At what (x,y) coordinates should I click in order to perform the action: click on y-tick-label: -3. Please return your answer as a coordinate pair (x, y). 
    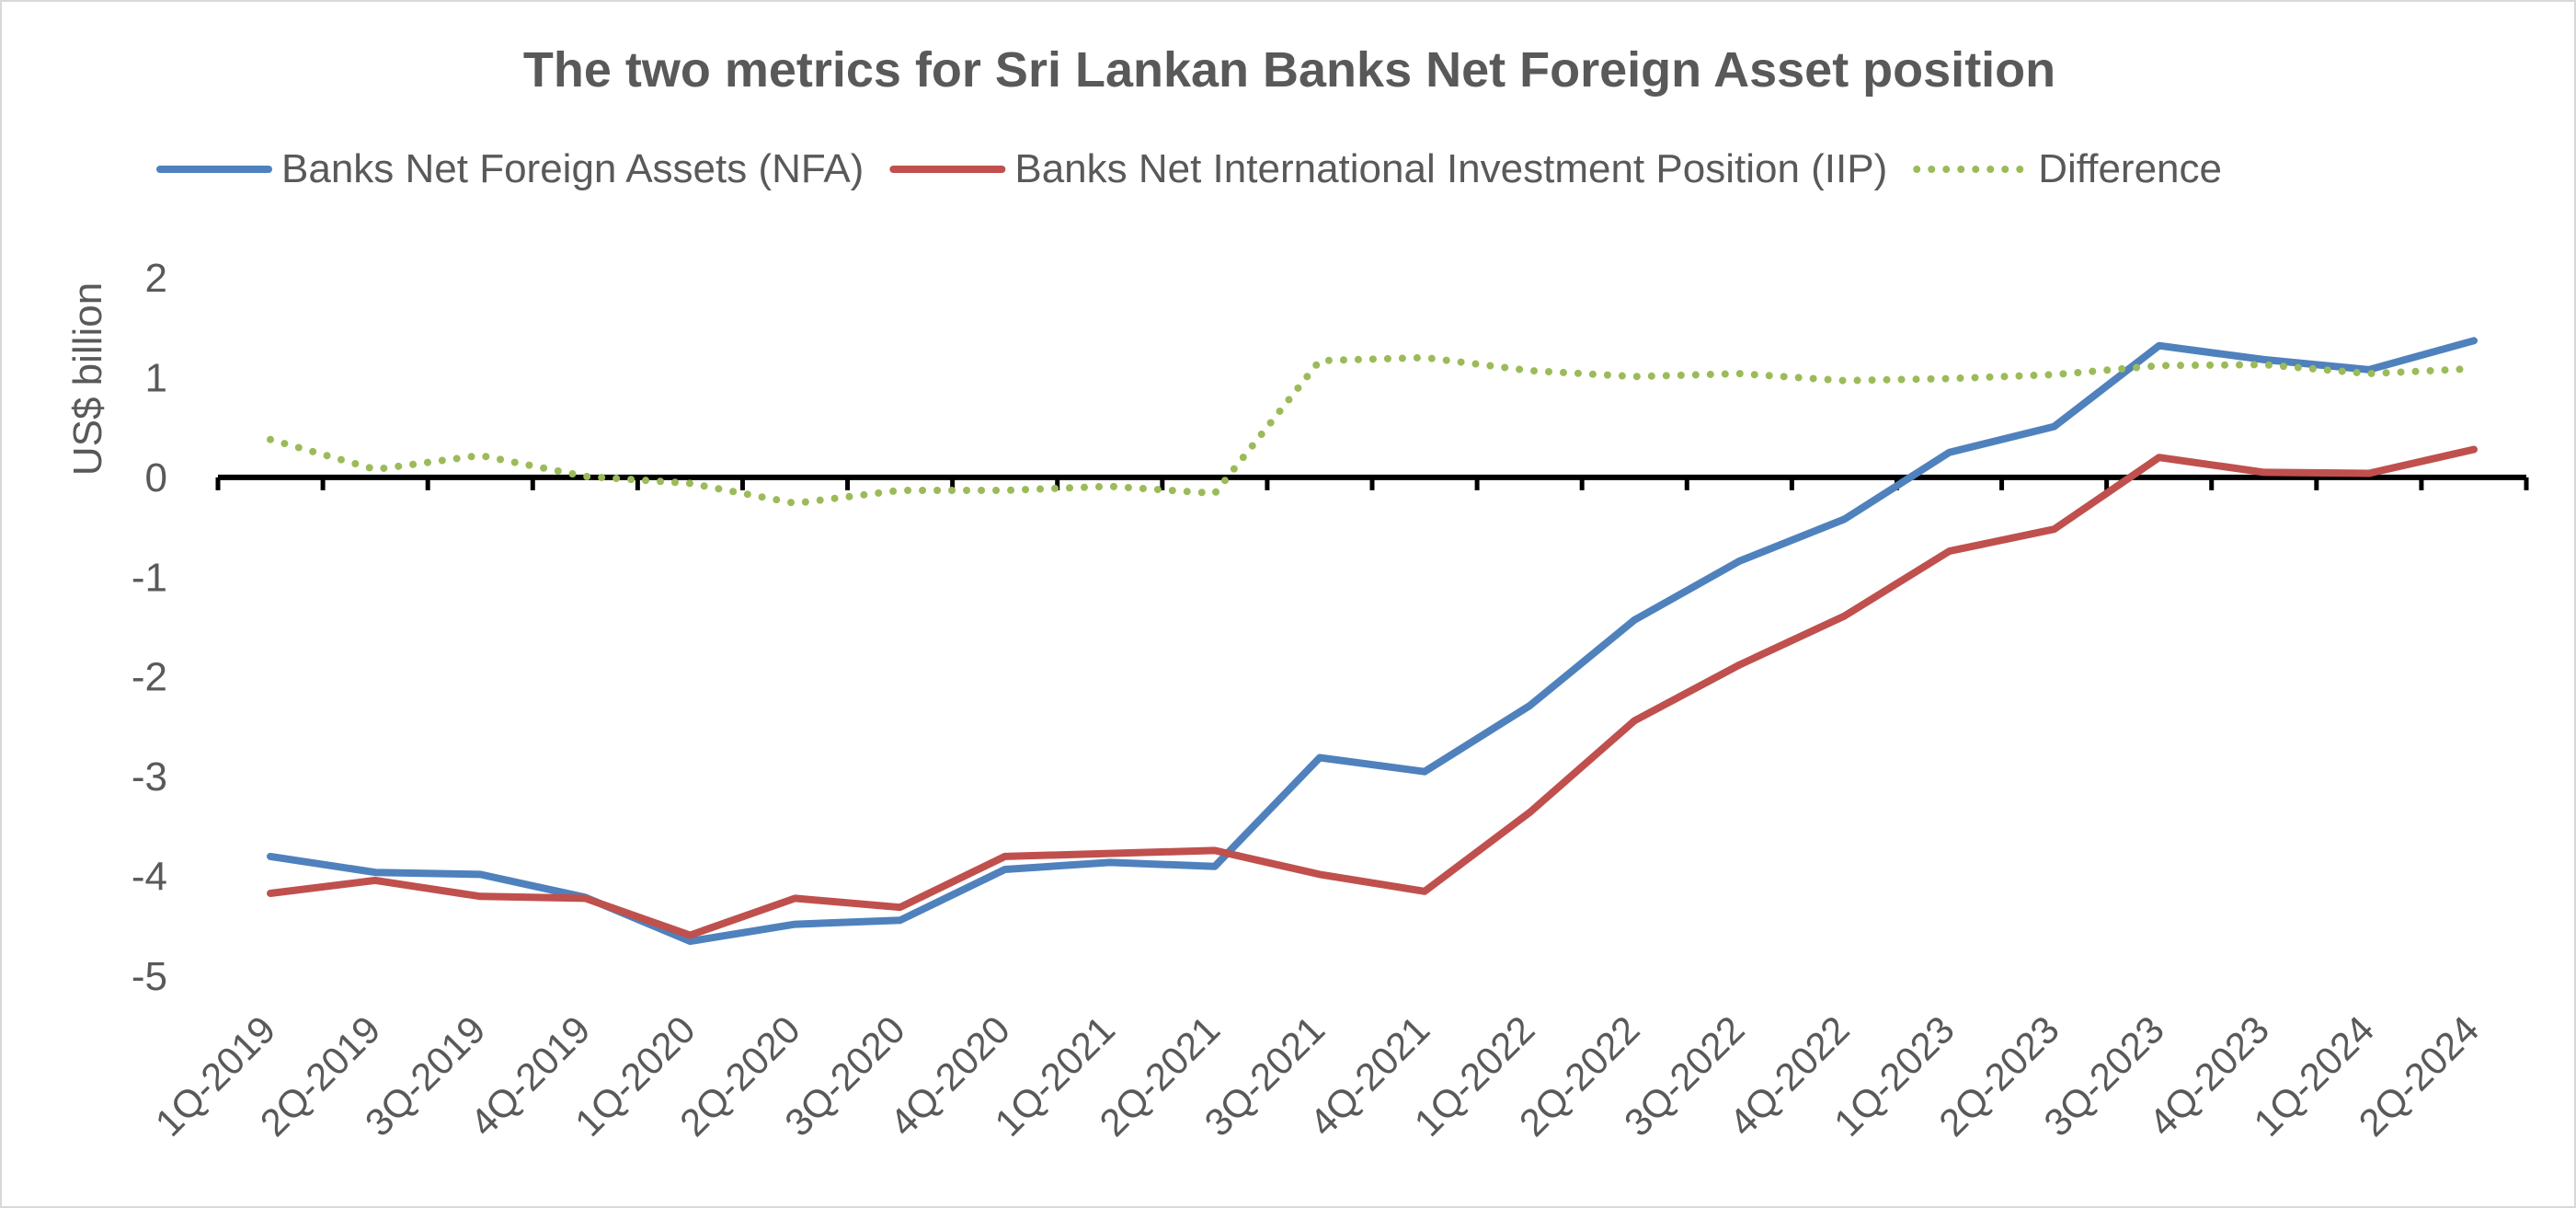
    Looking at the image, I should click on (149, 777).